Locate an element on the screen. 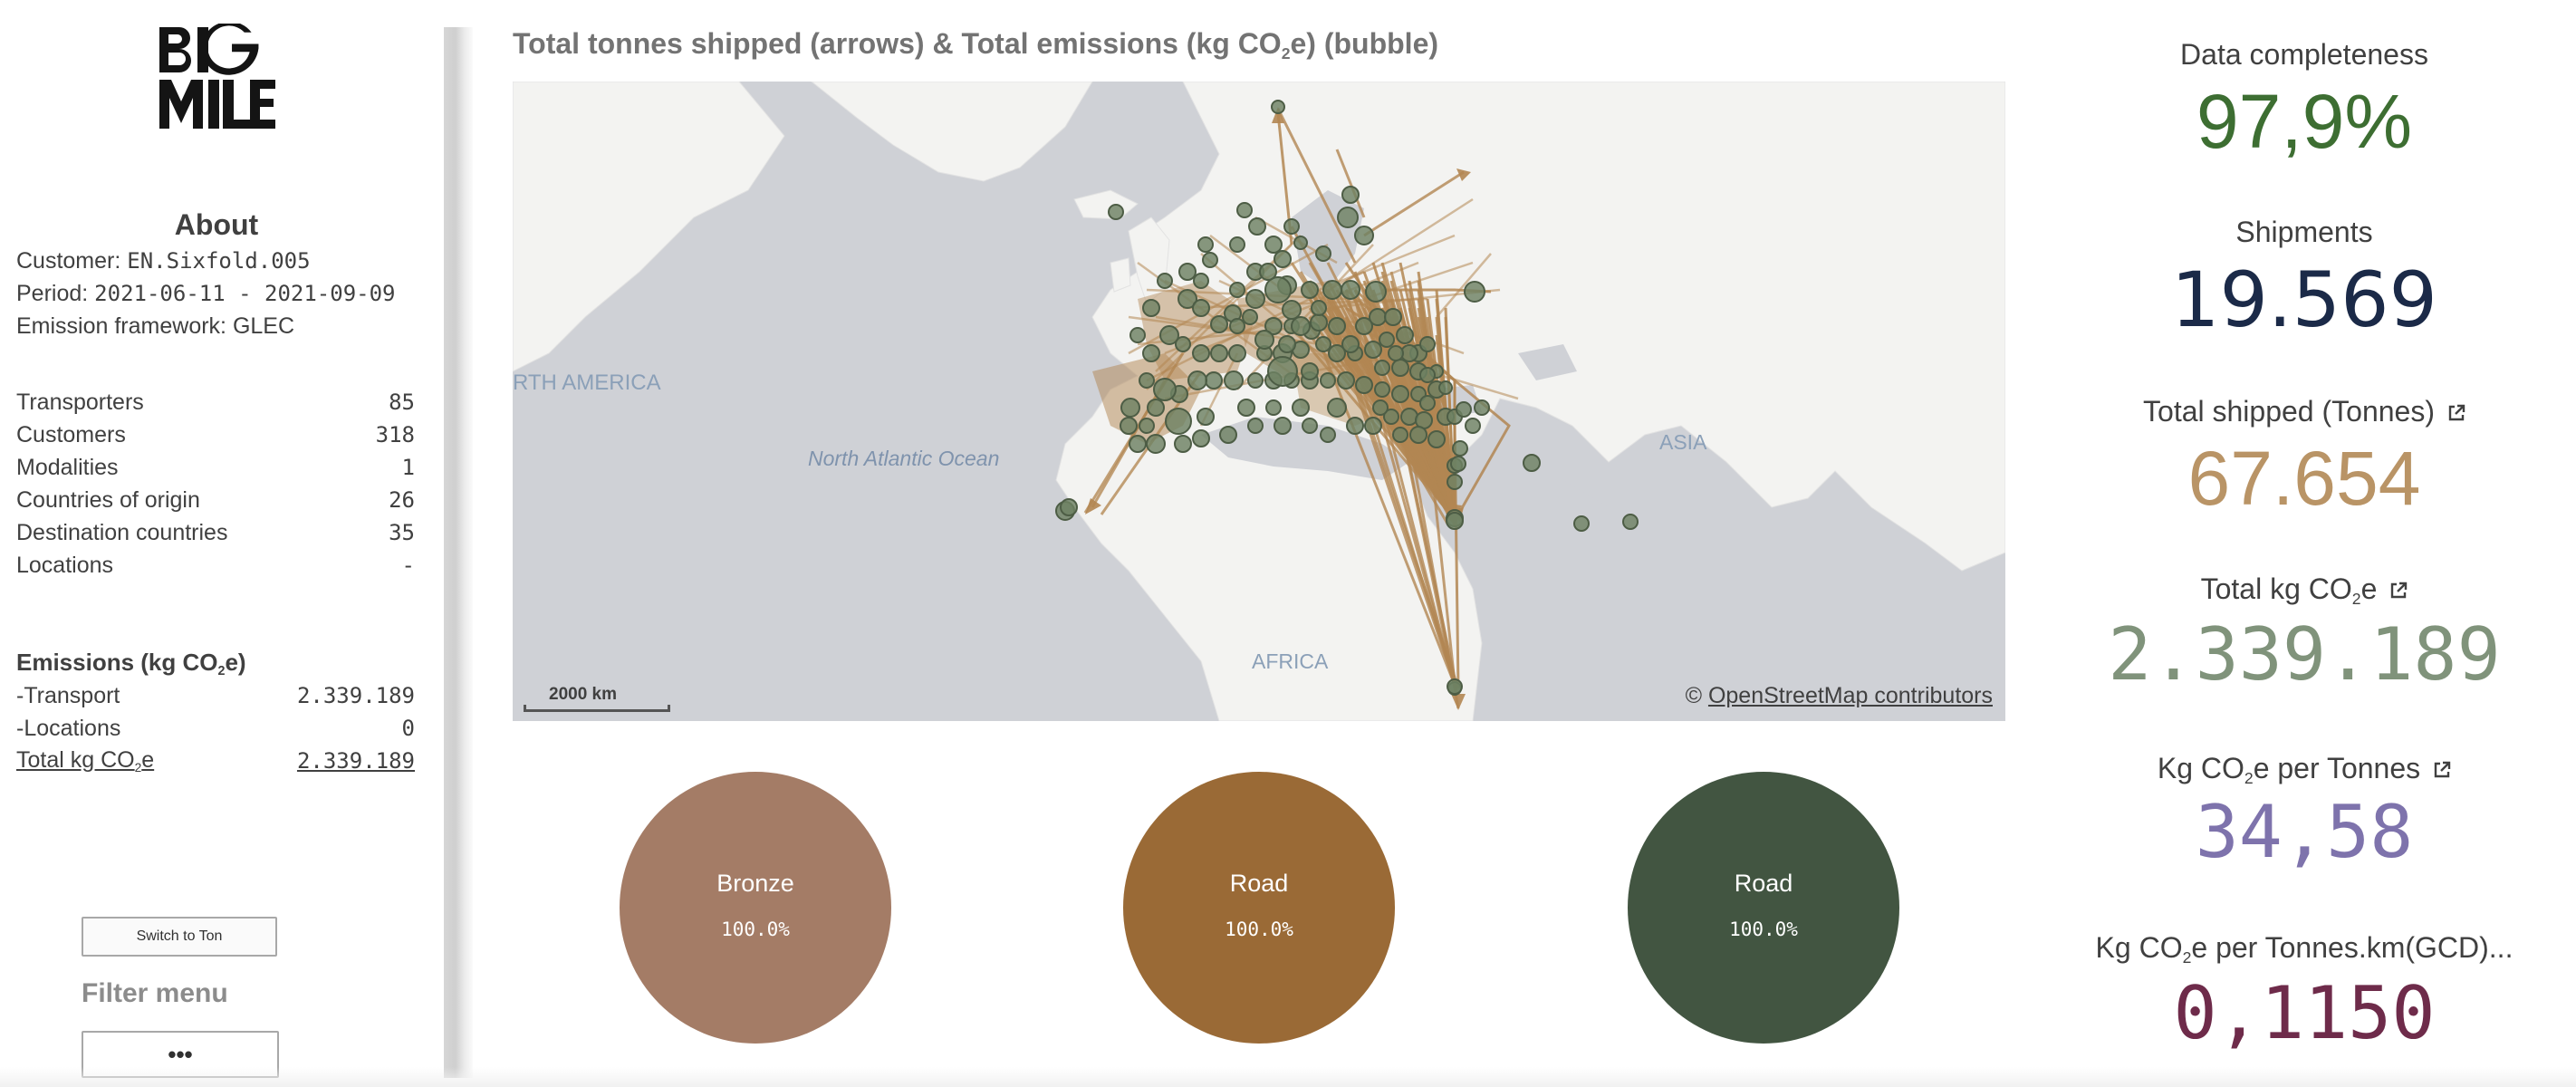 The width and height of the screenshot is (2576, 1087). circle-bronze: Bronze 100.0% is located at coordinates (755, 908).